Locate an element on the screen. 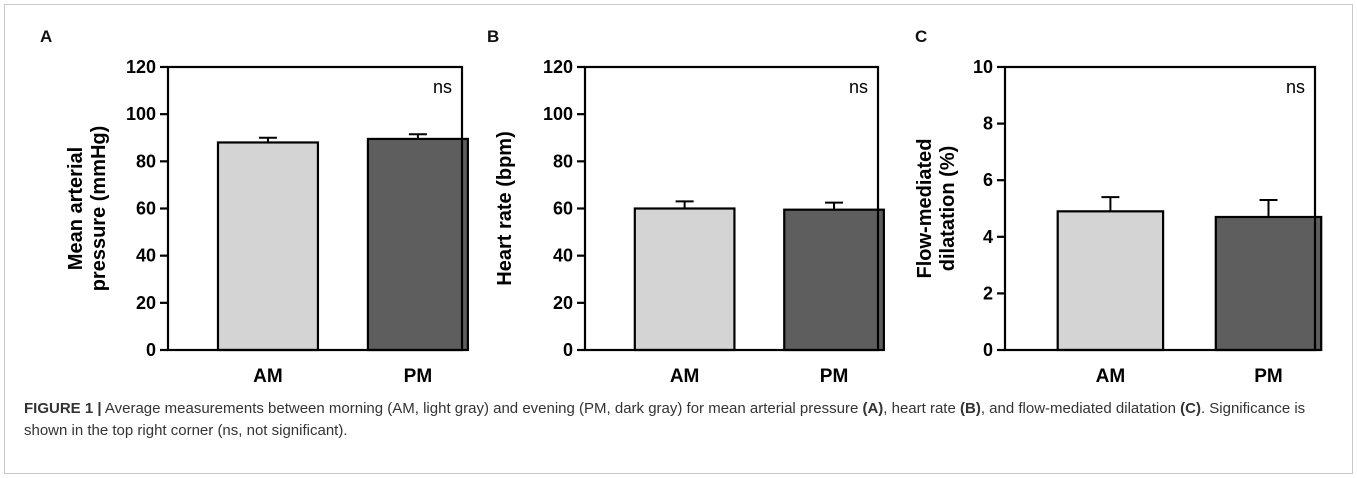 Image resolution: width=1357 pixels, height=478 pixels. y-axis-label: Heart rate (bpm) is located at coordinates (505, 208).